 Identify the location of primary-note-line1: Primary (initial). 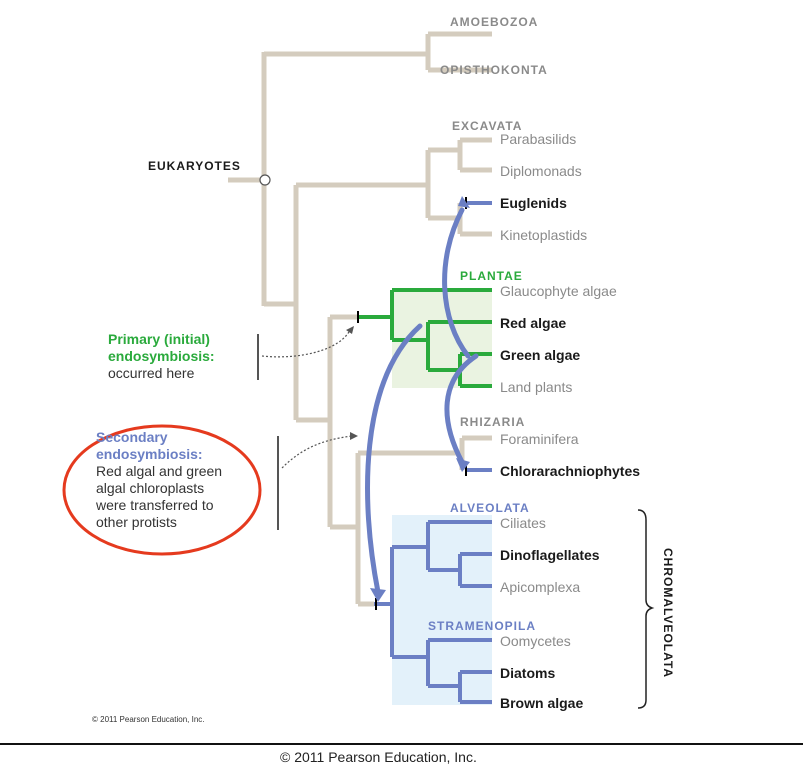
(159, 339).